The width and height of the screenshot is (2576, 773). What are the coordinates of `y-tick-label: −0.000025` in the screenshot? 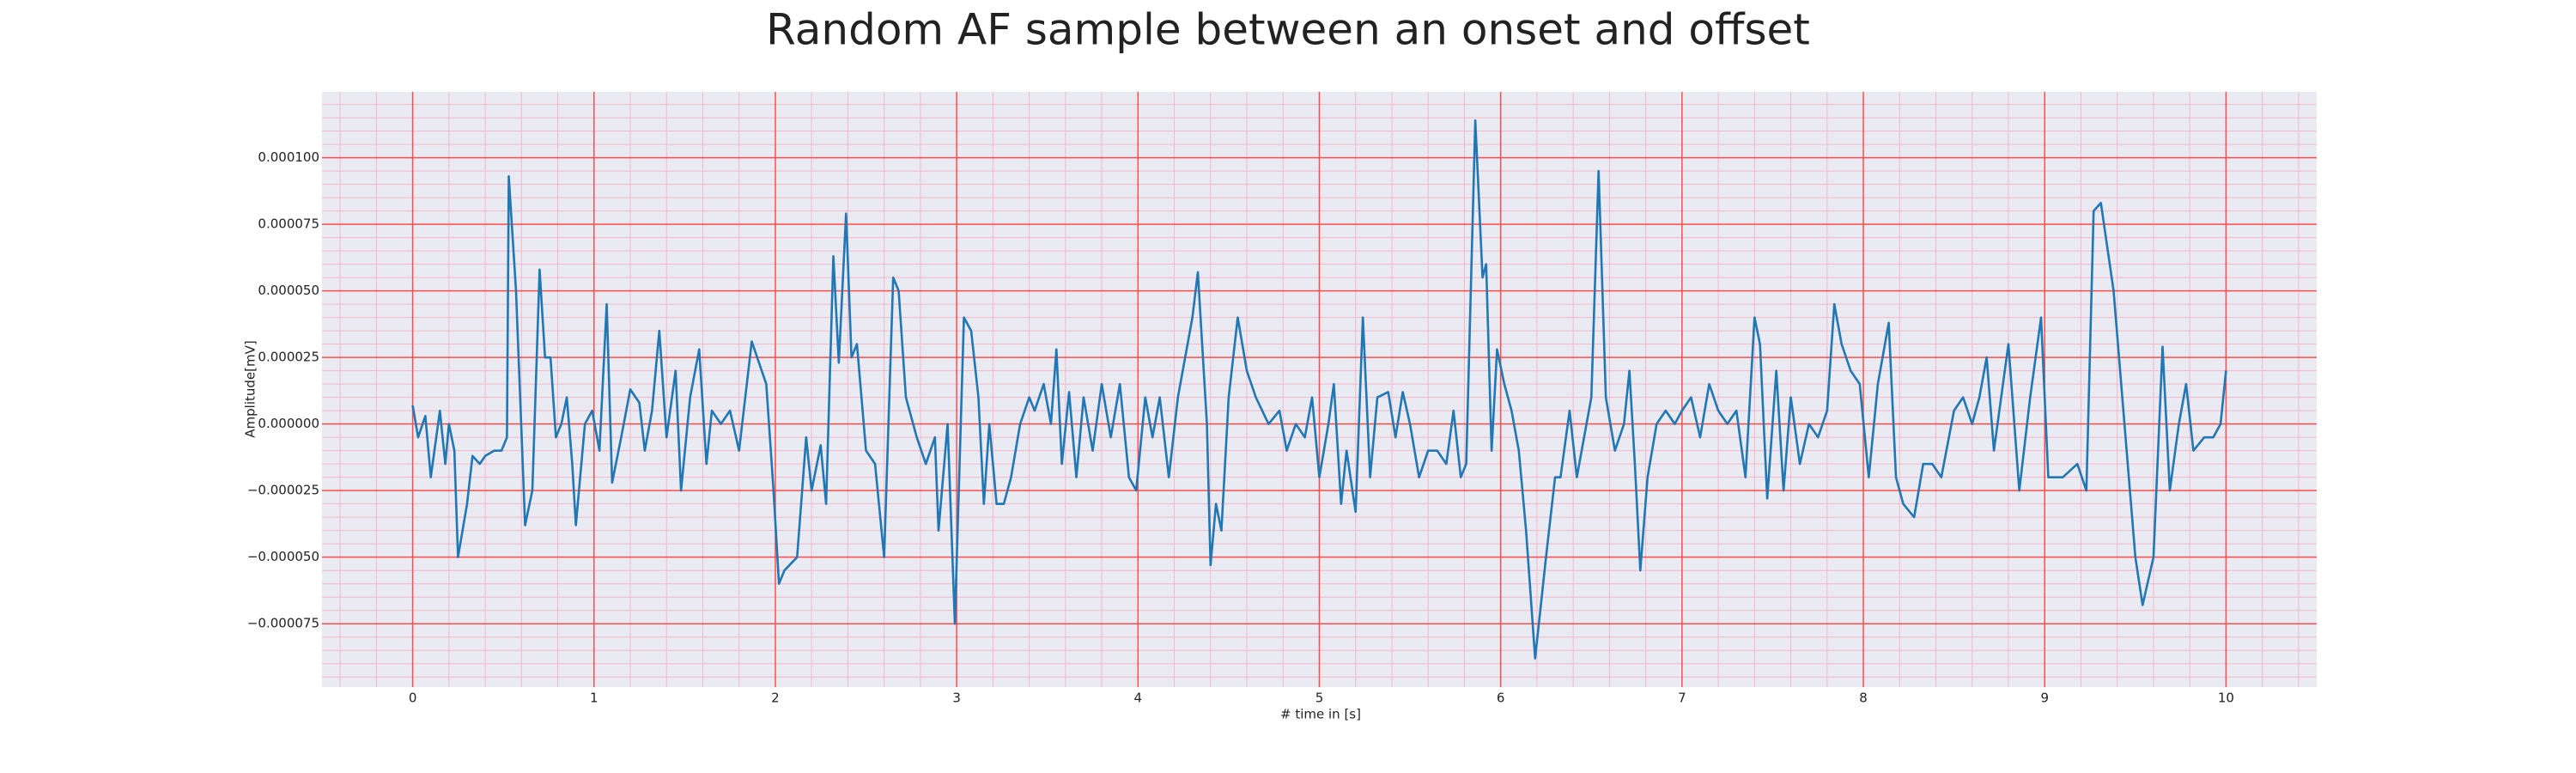 It's located at (283, 490).